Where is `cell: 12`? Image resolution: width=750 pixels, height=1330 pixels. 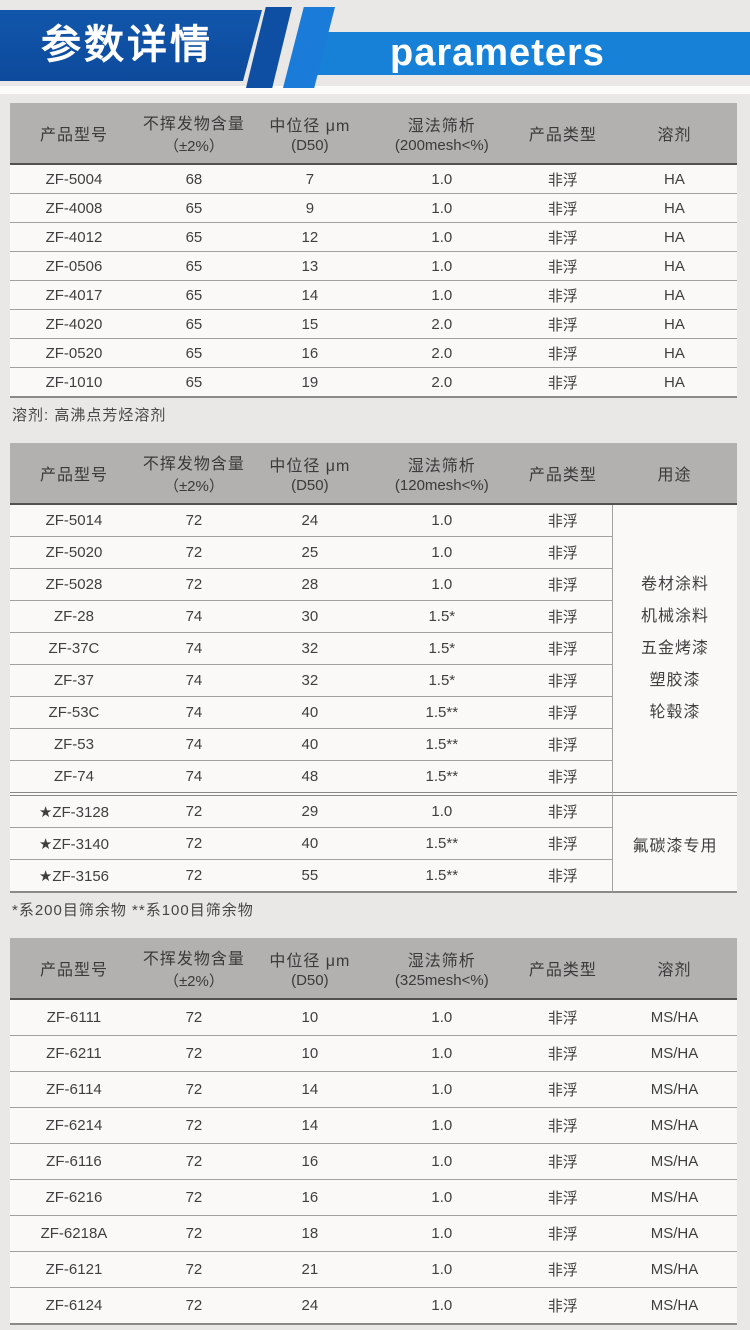 cell: 12 is located at coordinates (309, 237).